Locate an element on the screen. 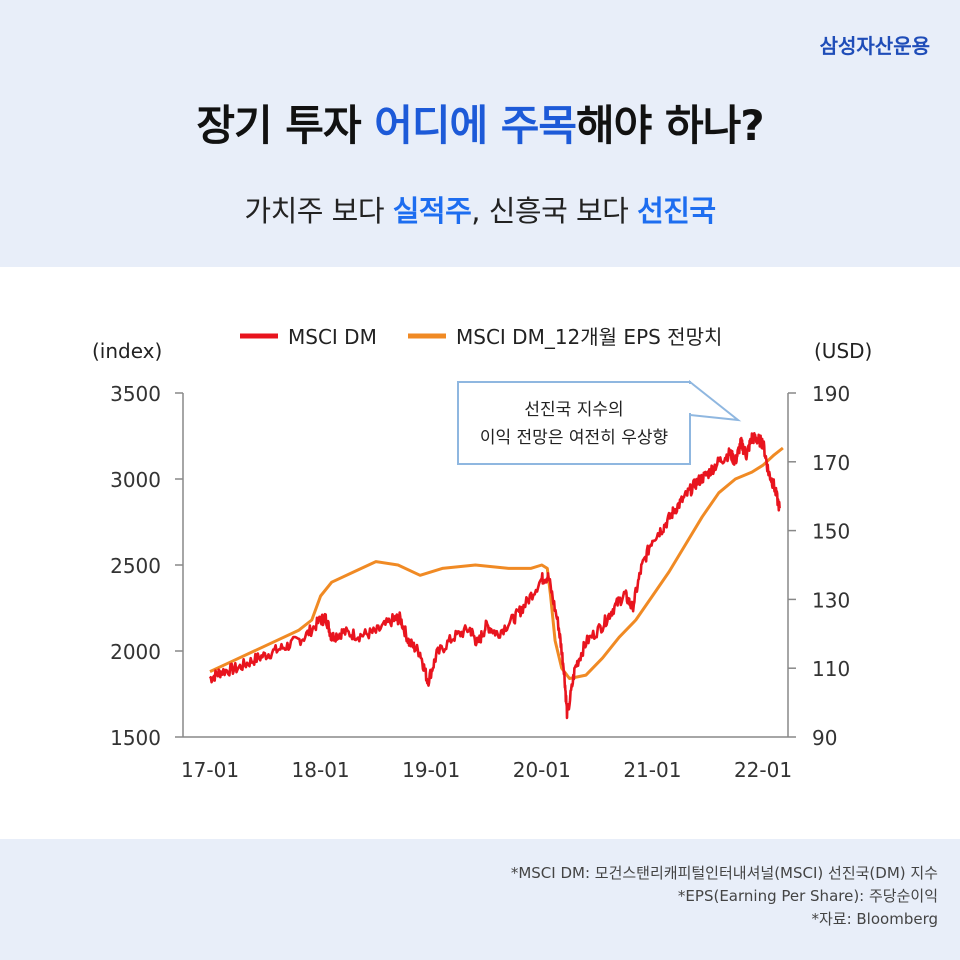  callout-pointer is located at coordinates (715, 400).